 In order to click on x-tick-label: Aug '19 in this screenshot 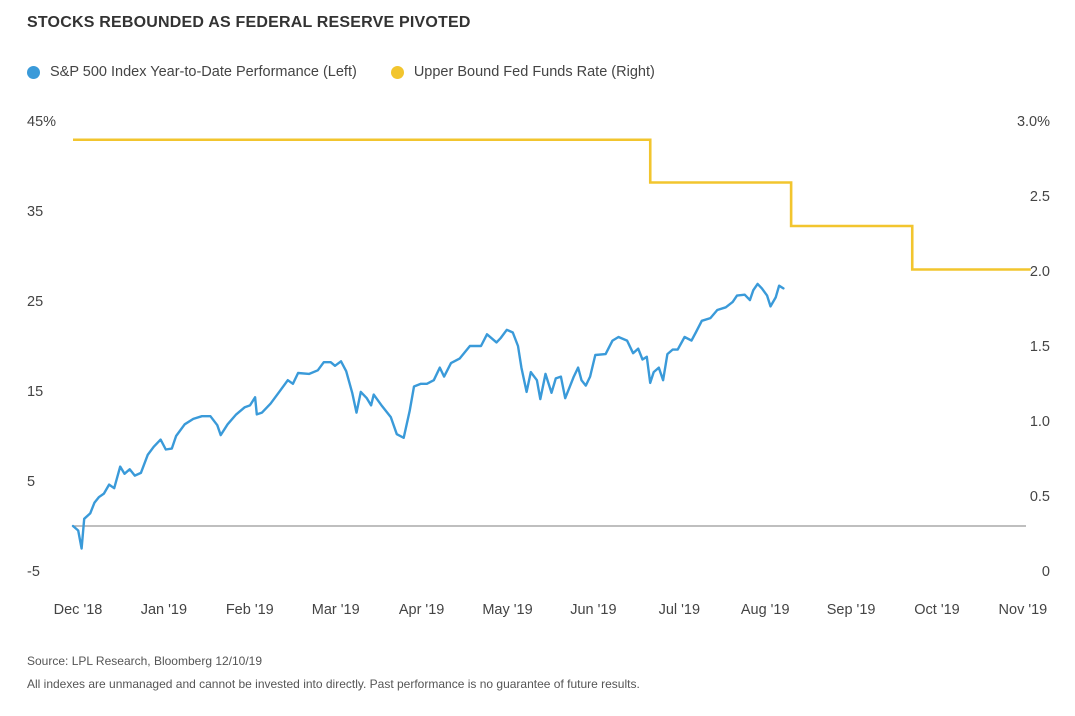, I will do `click(765, 610)`.